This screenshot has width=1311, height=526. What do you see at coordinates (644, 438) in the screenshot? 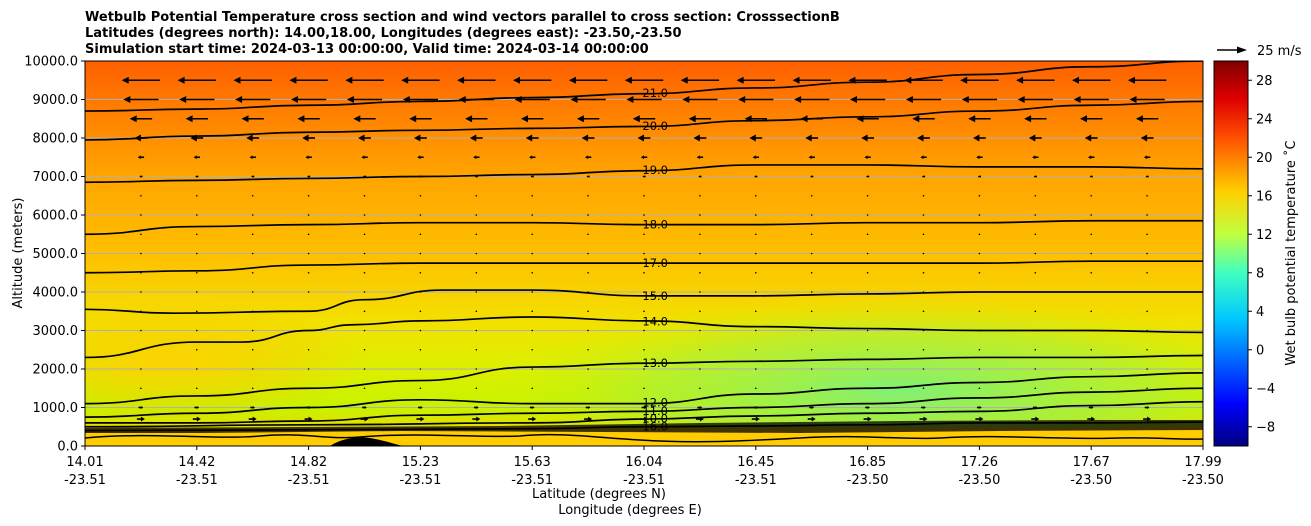
I see `surface-contour` at bounding box center [644, 438].